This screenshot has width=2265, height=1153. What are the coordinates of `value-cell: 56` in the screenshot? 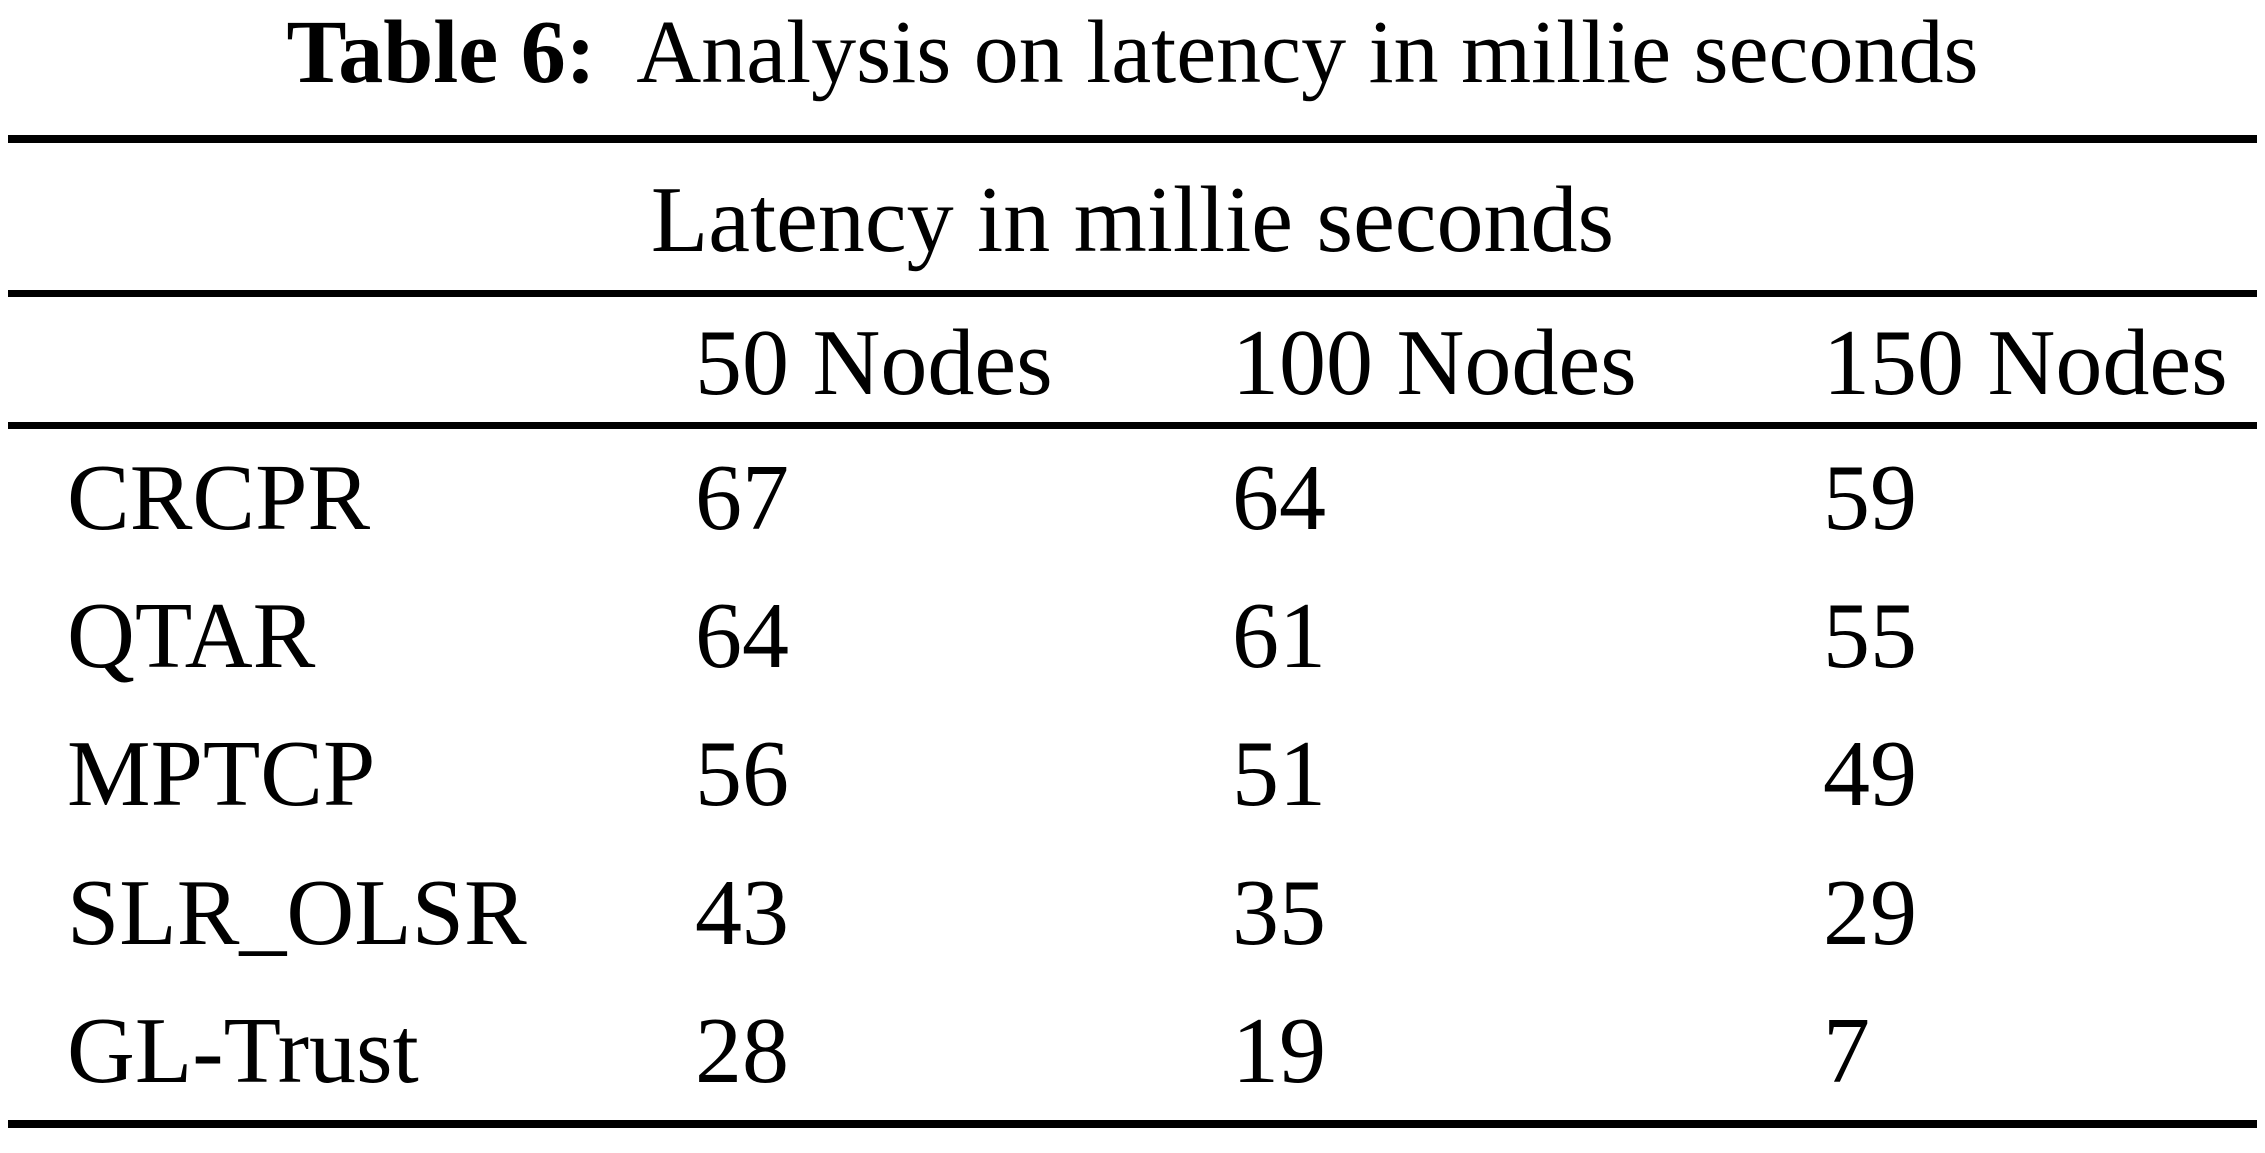 It's located at (742, 774).